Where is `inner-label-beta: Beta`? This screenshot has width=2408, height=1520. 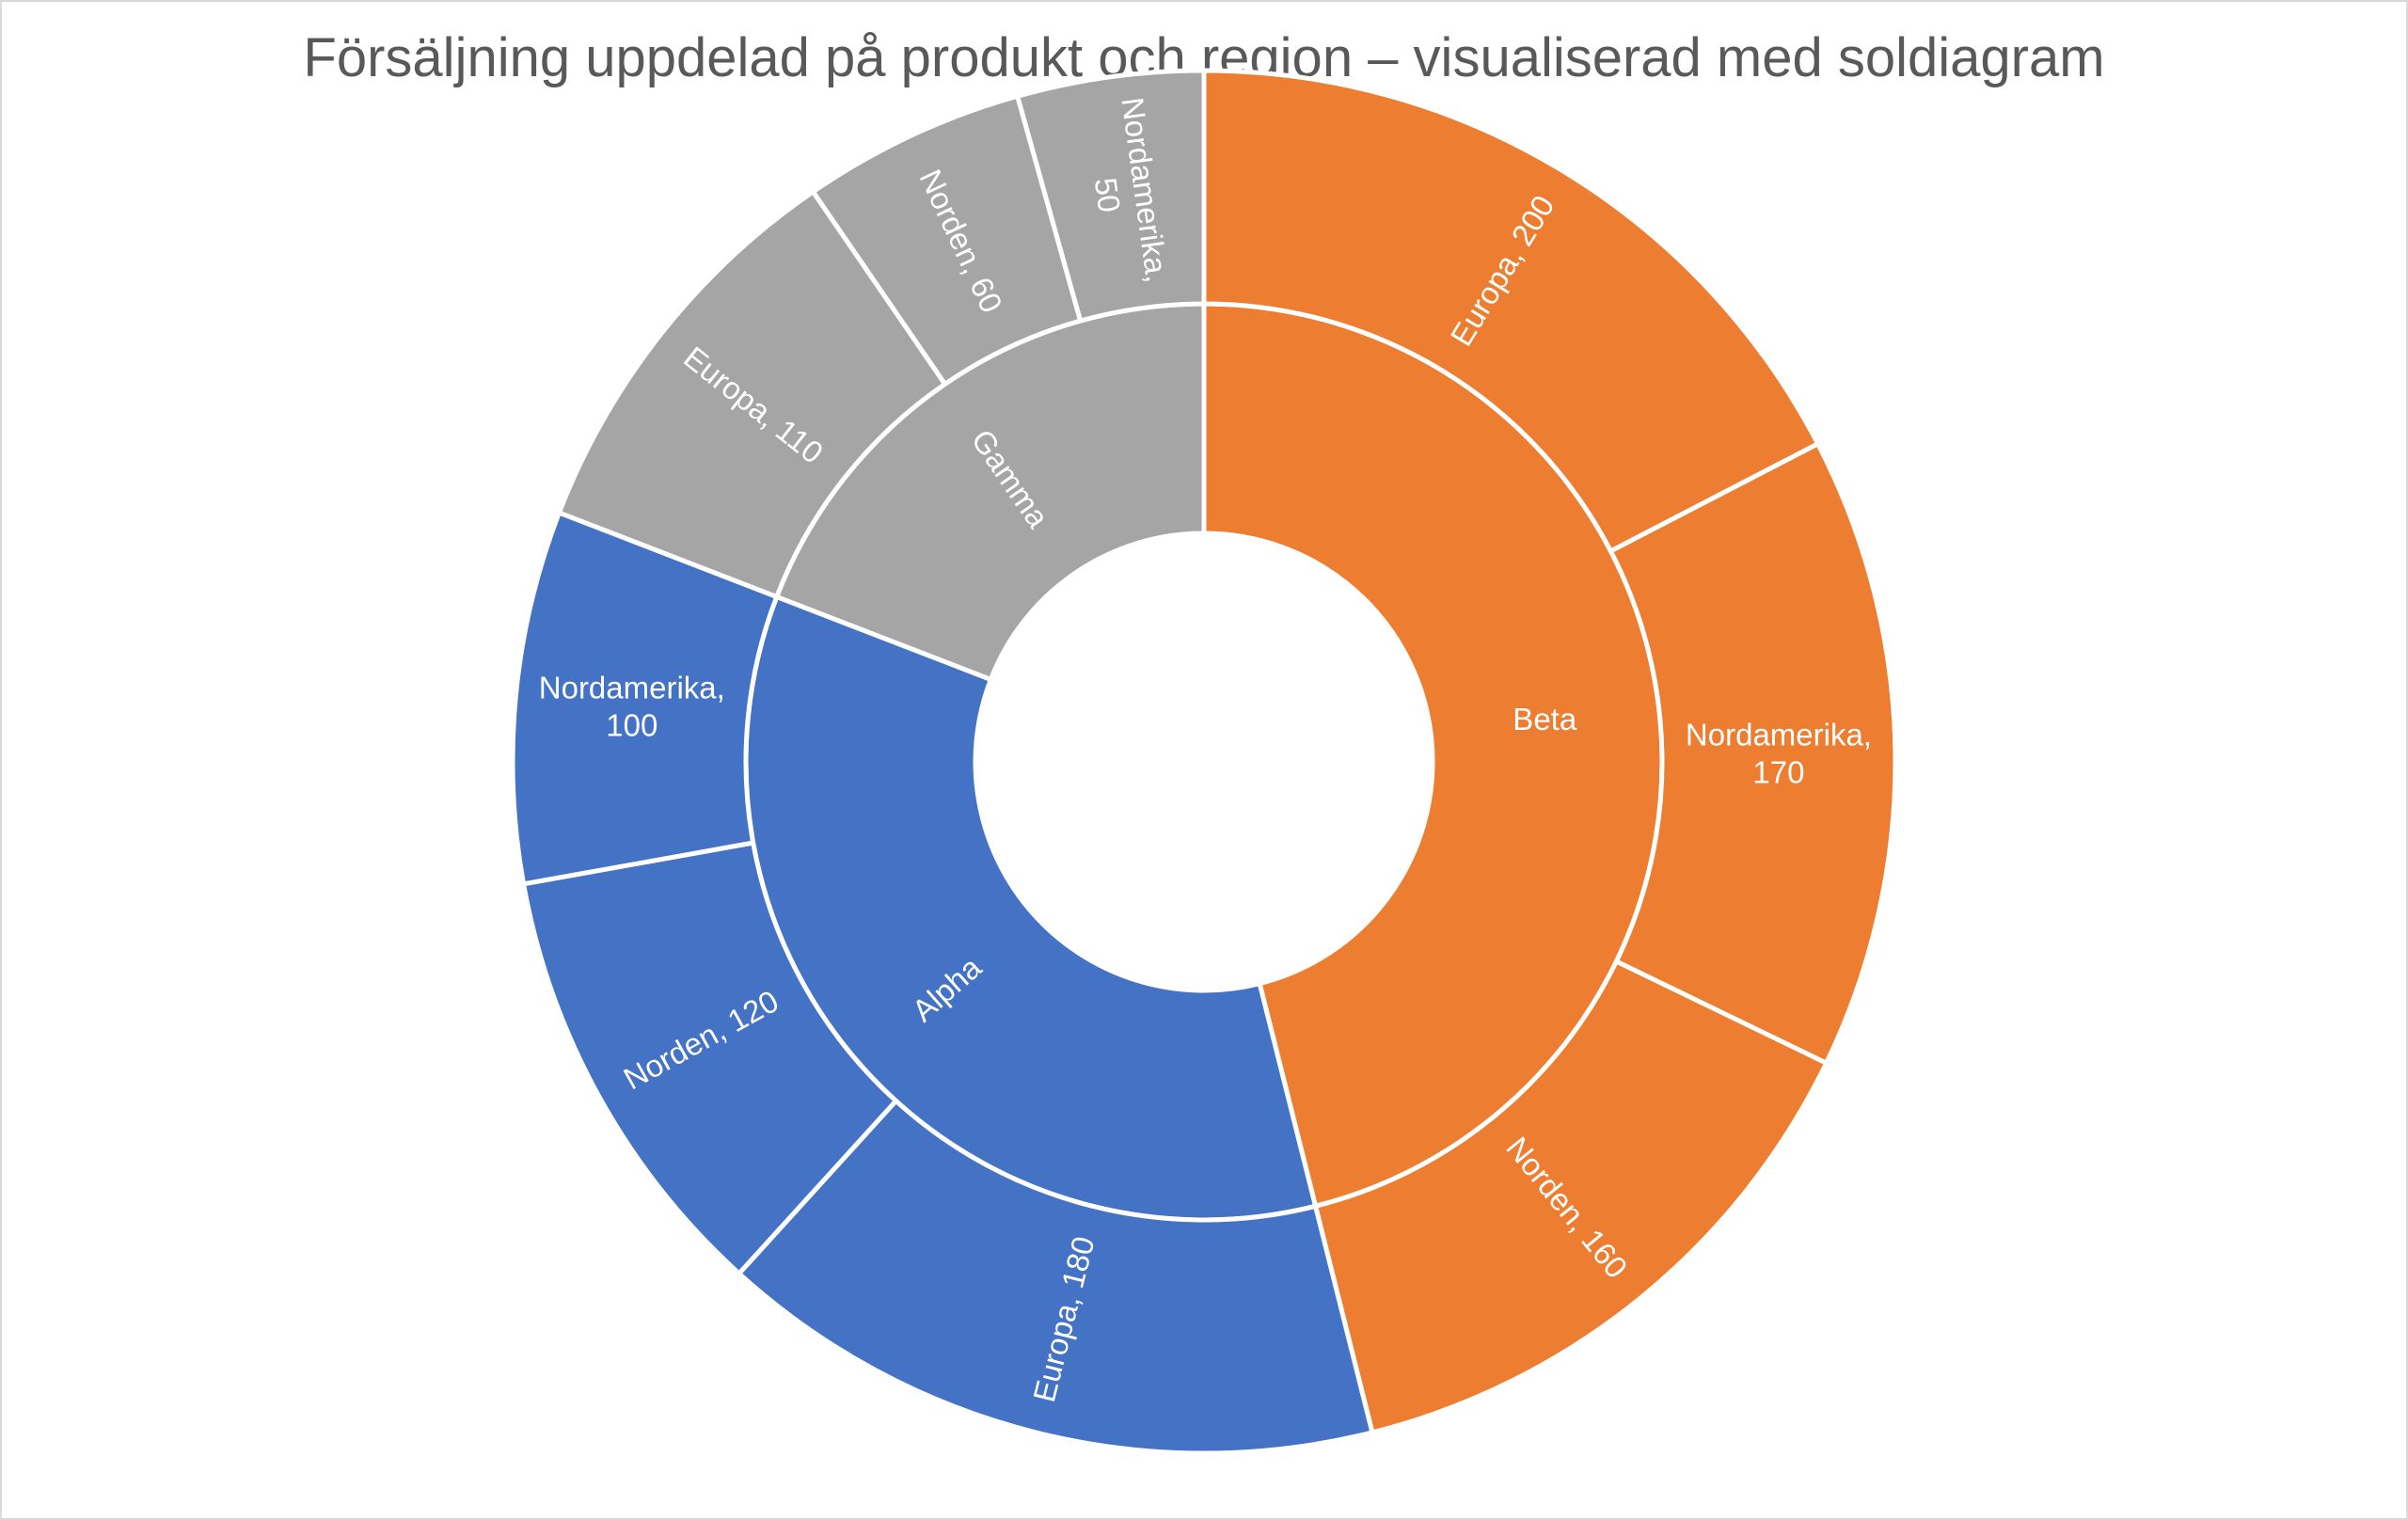
inner-label-beta: Beta is located at coordinates (1545, 719).